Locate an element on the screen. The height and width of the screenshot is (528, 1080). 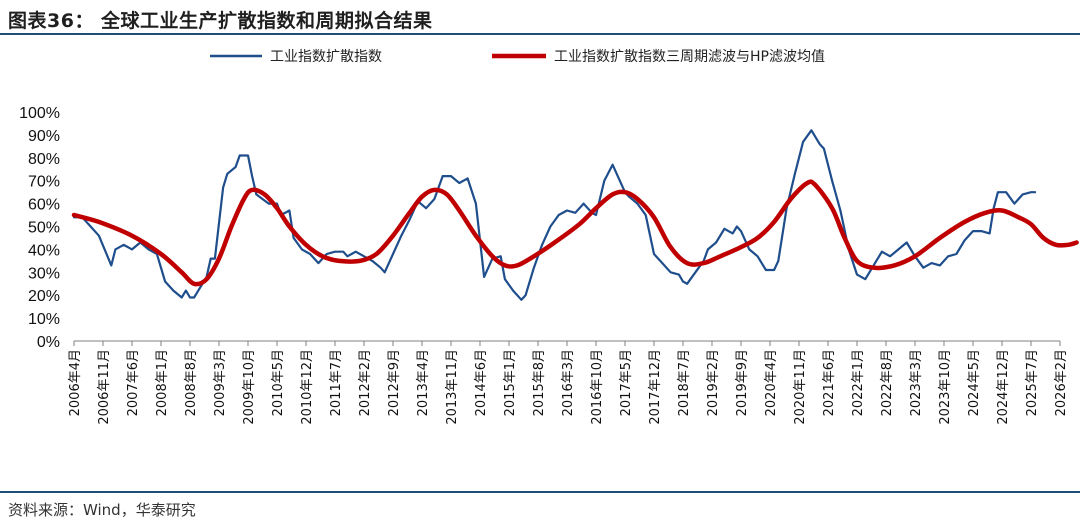
chart-title: 图表36： 全球工业生产扩散指数和周期拟合结果 is located at coordinates (220, 21).